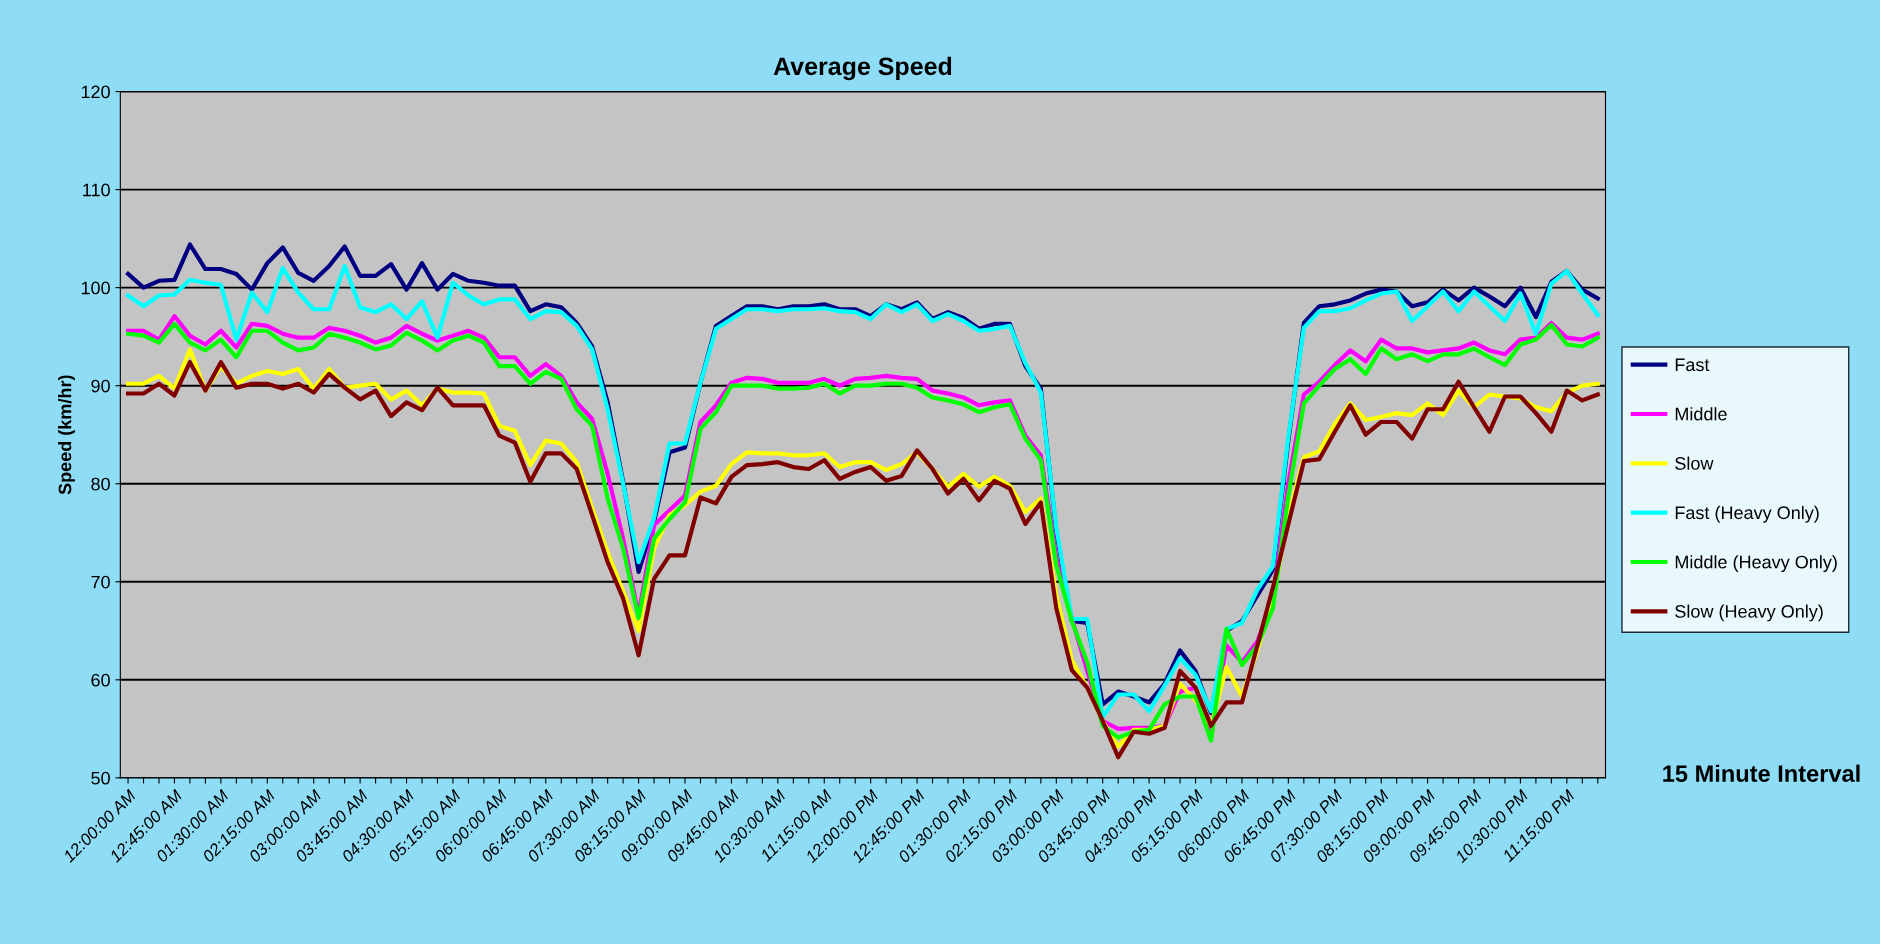  Describe the element at coordinates (100, 386) in the screenshot. I see `y-tick-label: 90` at that location.